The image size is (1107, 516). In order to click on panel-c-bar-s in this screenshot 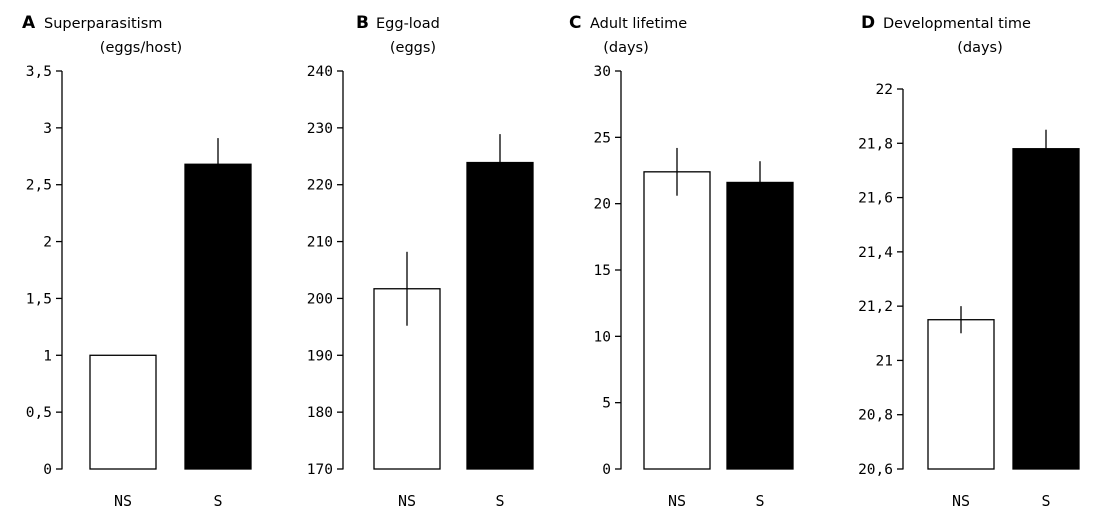, I will do `click(760, 325)`.